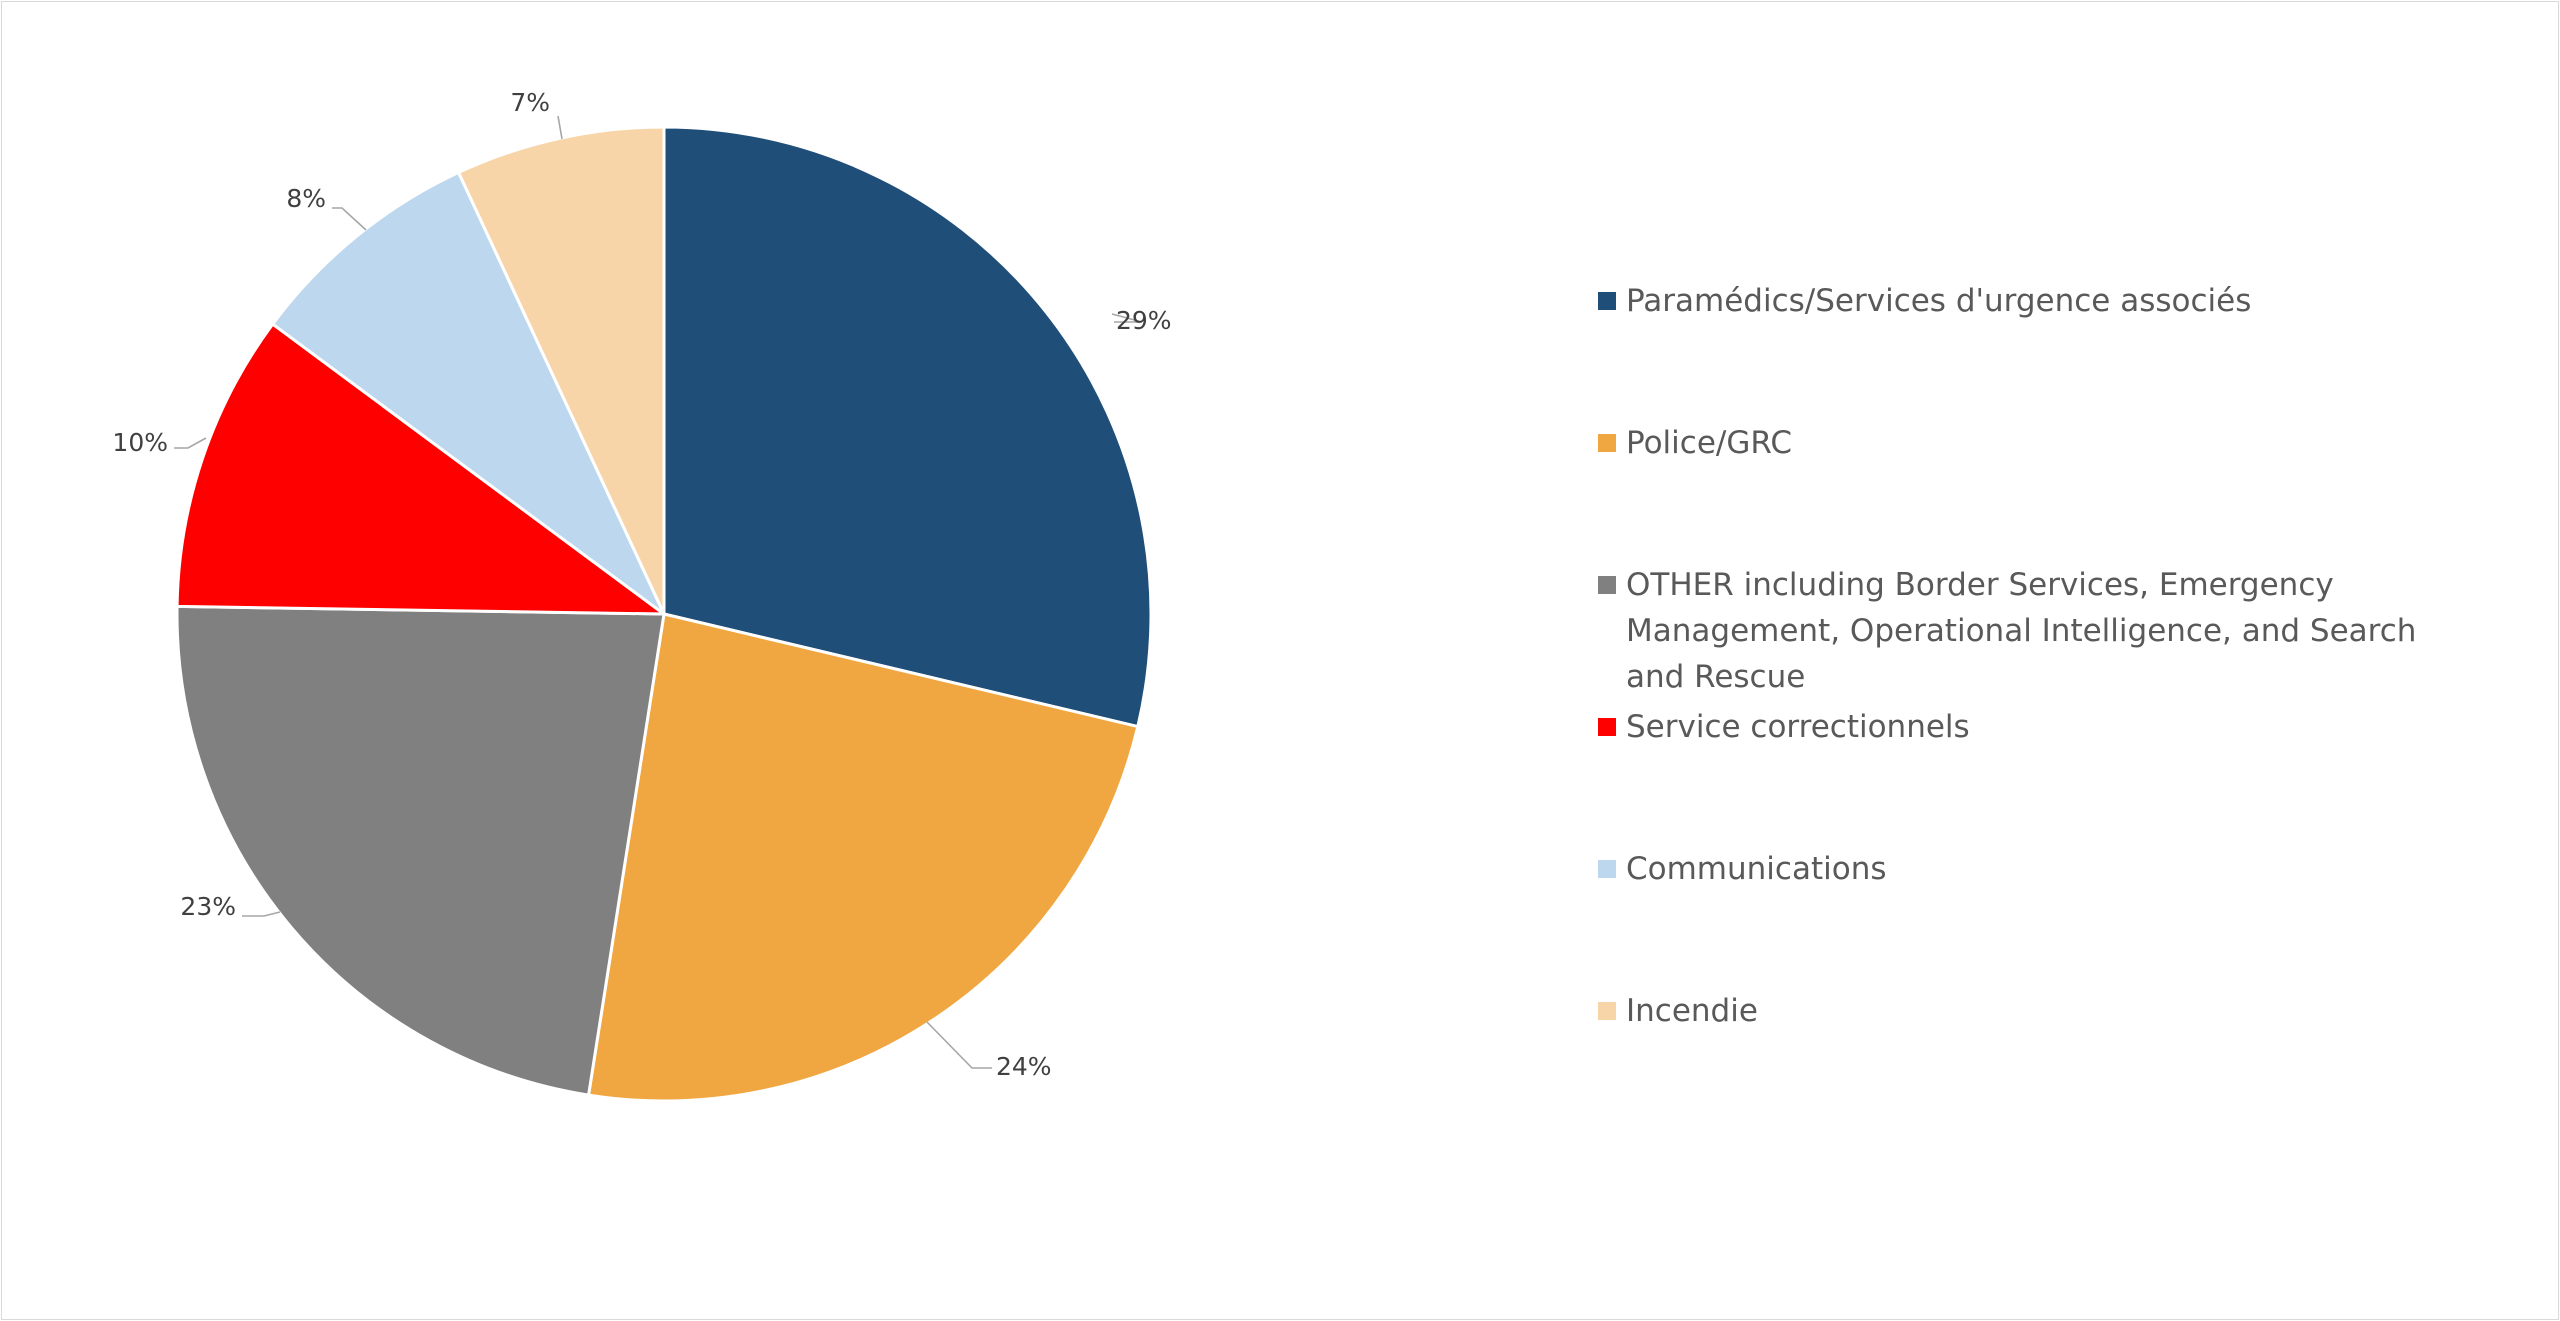  Describe the element at coordinates (1144, 320) in the screenshot. I see `data-label: 29%` at that location.